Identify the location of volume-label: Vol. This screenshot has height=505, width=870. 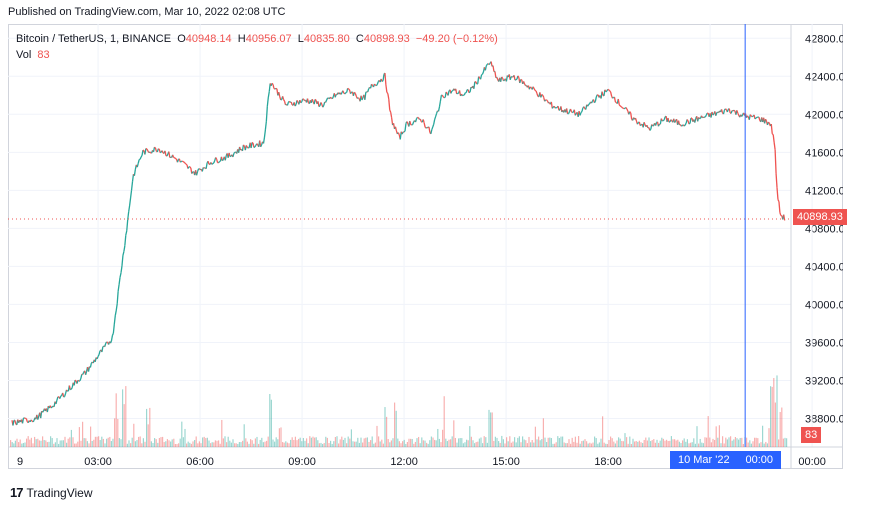
(24, 55).